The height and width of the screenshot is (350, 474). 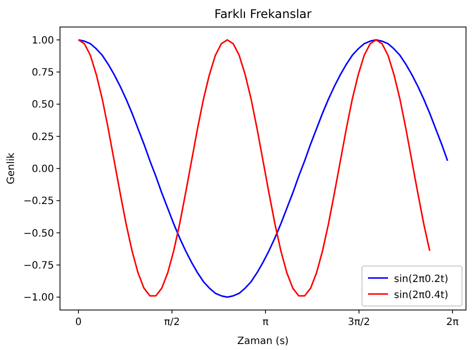 What do you see at coordinates (78, 322) in the screenshot?
I see `x-tick-label: 0` at bounding box center [78, 322].